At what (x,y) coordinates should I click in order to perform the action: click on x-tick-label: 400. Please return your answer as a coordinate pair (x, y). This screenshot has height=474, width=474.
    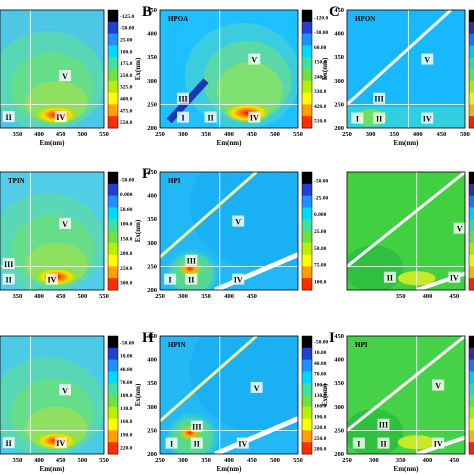
    Looking at the image, I should click on (229, 296).